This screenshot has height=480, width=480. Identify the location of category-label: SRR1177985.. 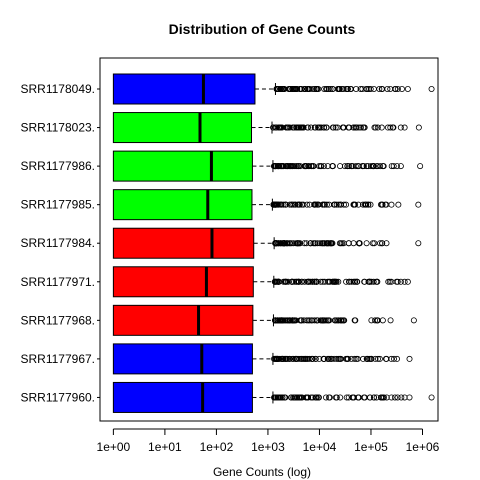
(58, 205).